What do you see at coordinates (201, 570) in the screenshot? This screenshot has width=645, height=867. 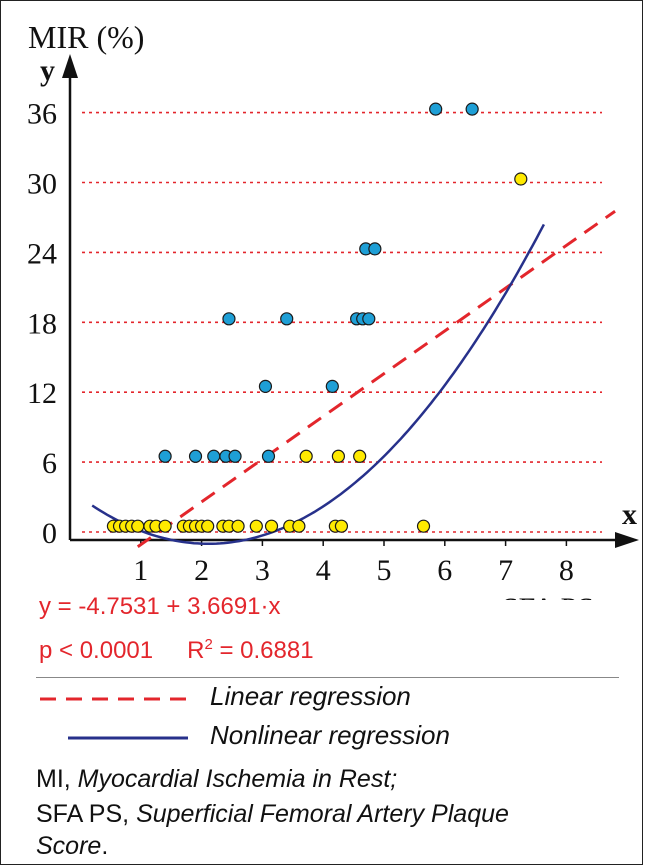 I see `x-tick-label-2: 2` at bounding box center [201, 570].